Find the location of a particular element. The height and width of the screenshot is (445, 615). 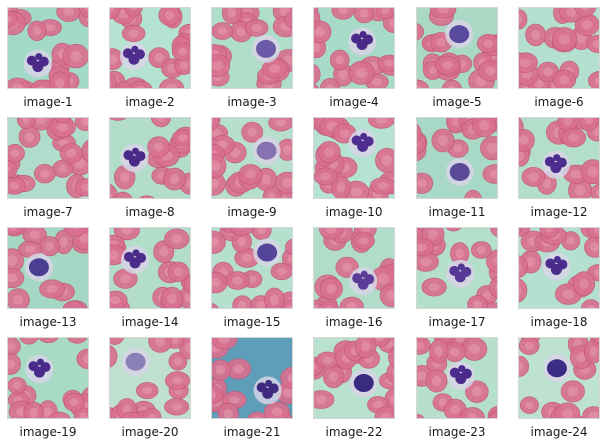

gallery-item-17: image-17 is located at coordinates (457, 278).